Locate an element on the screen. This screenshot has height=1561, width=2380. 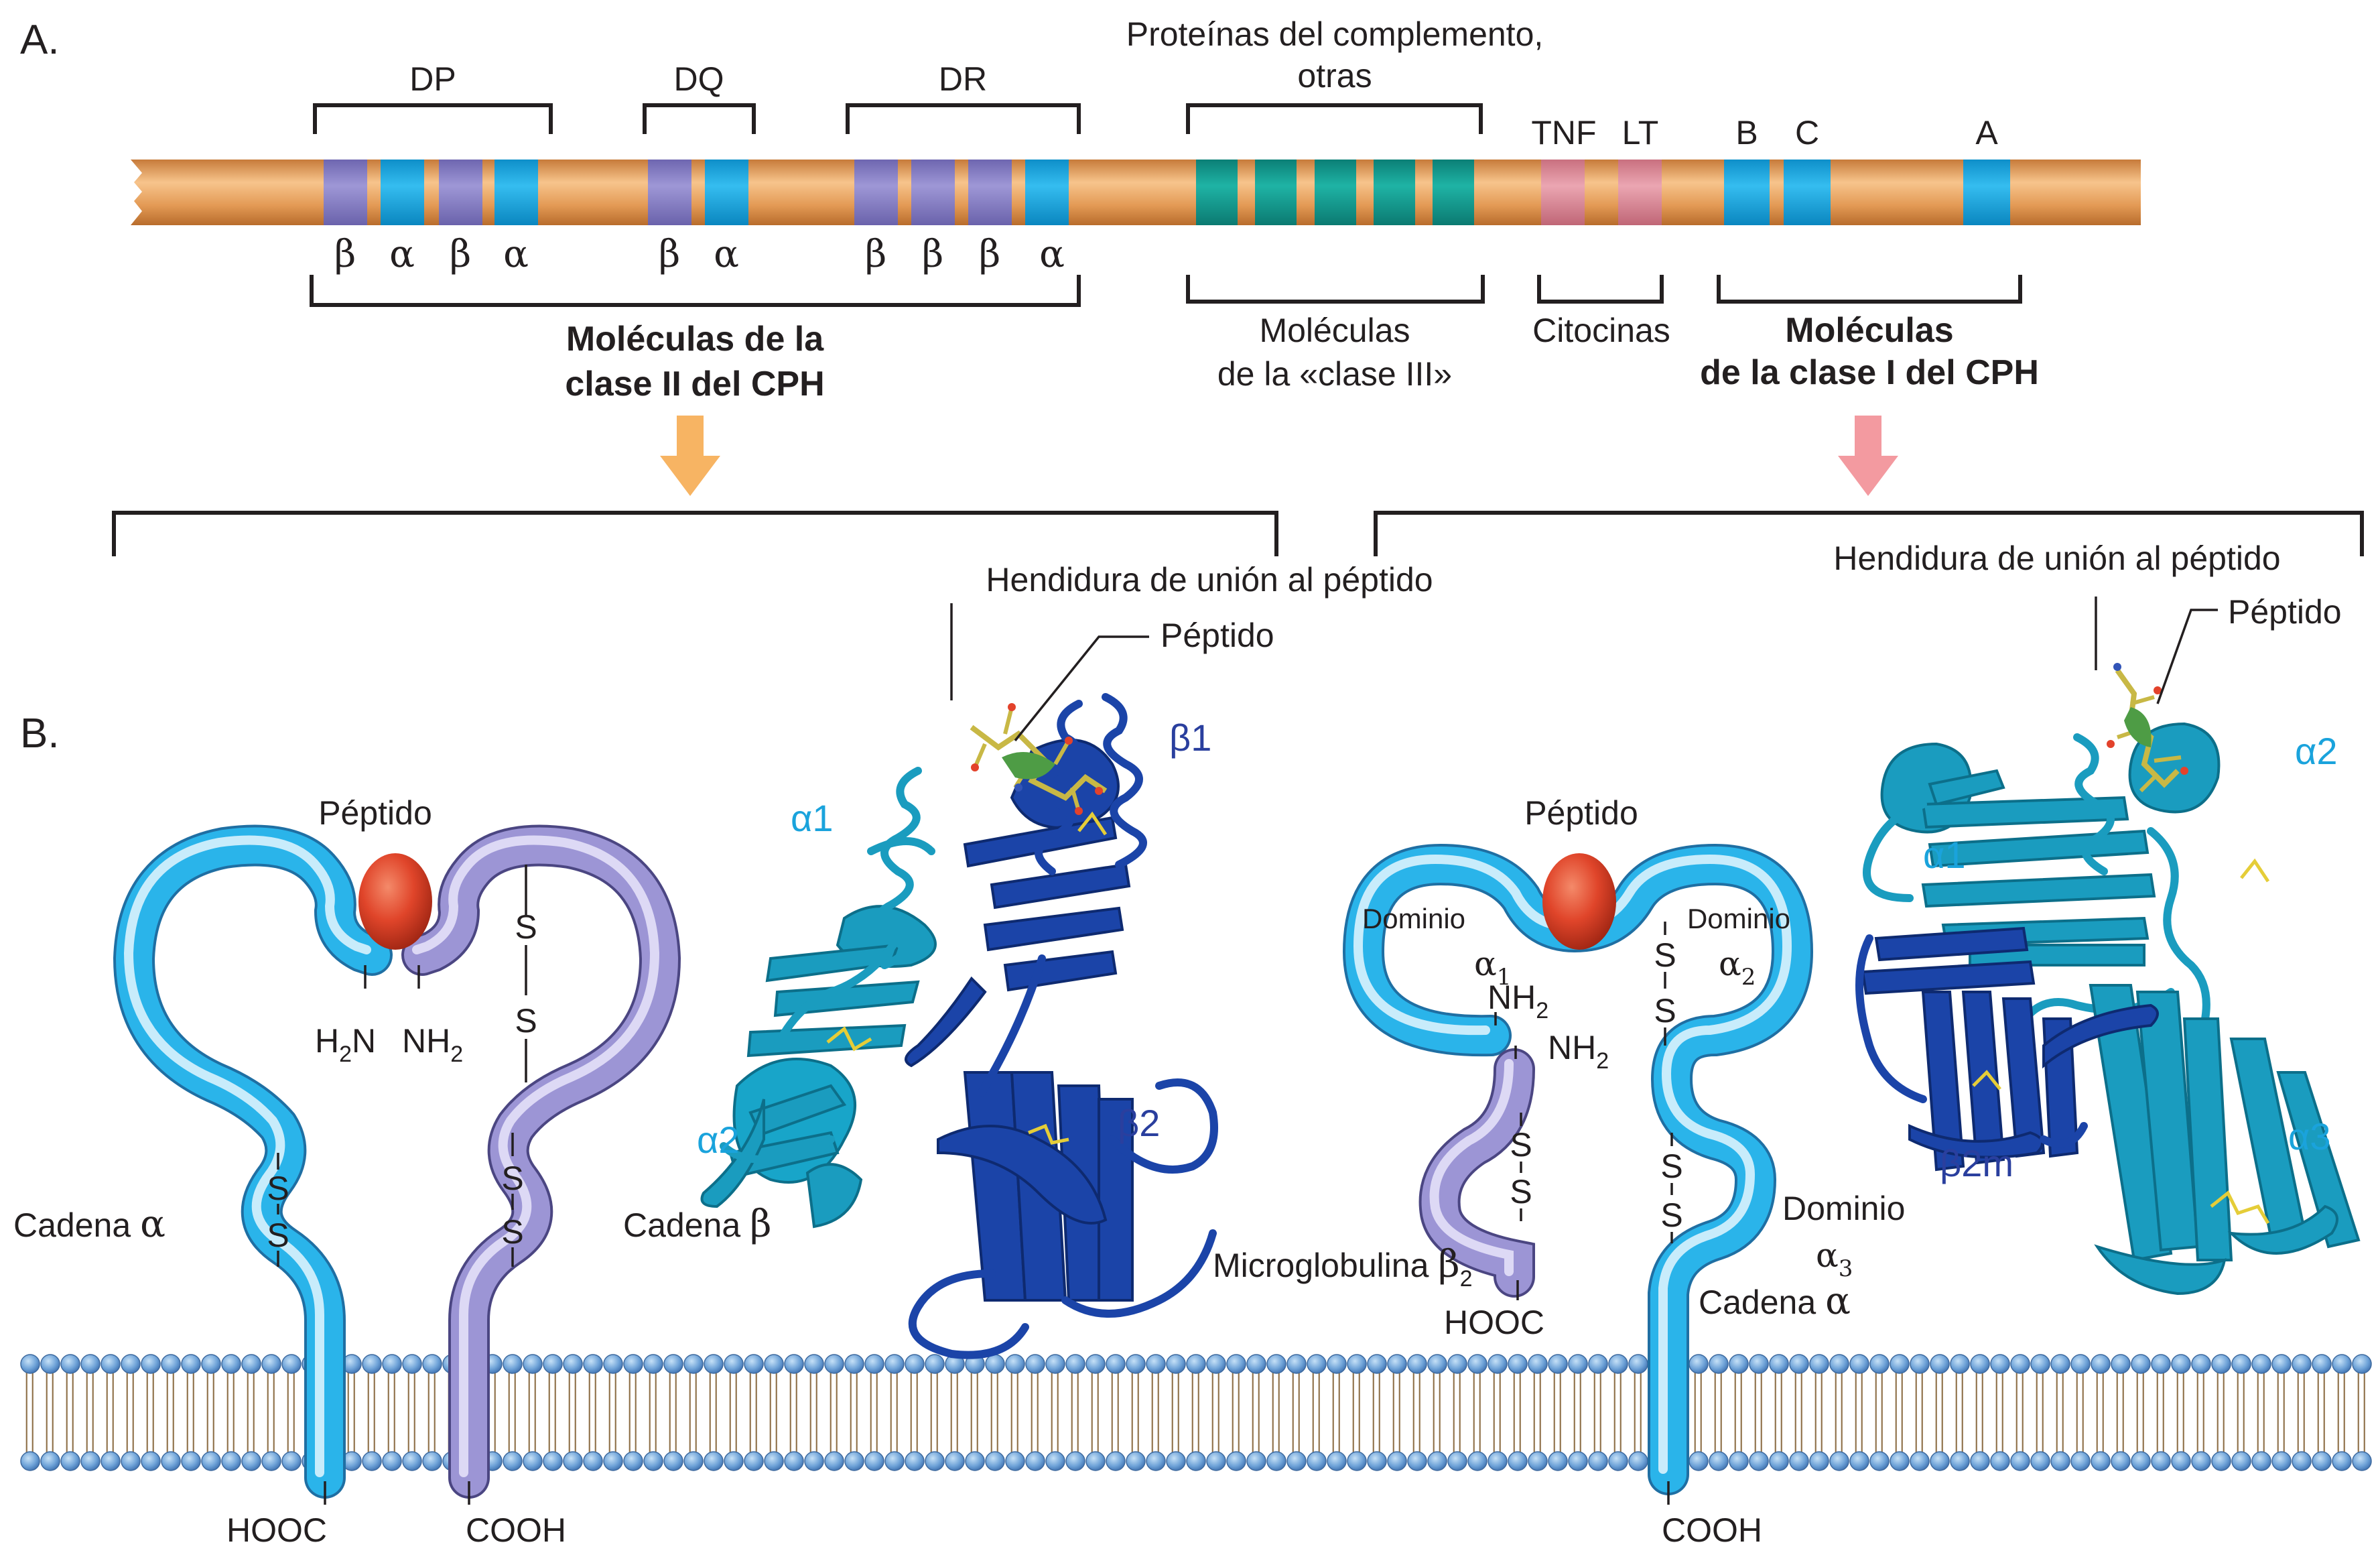
class2-beta-chain is located at coordinates (541, 1161).